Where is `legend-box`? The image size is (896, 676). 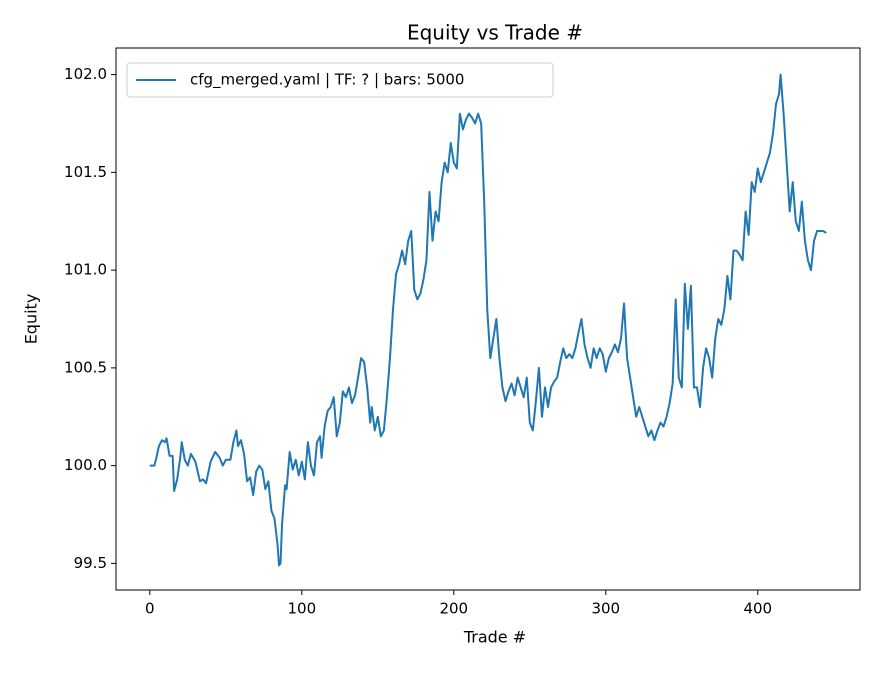
legend-box is located at coordinates (340, 80).